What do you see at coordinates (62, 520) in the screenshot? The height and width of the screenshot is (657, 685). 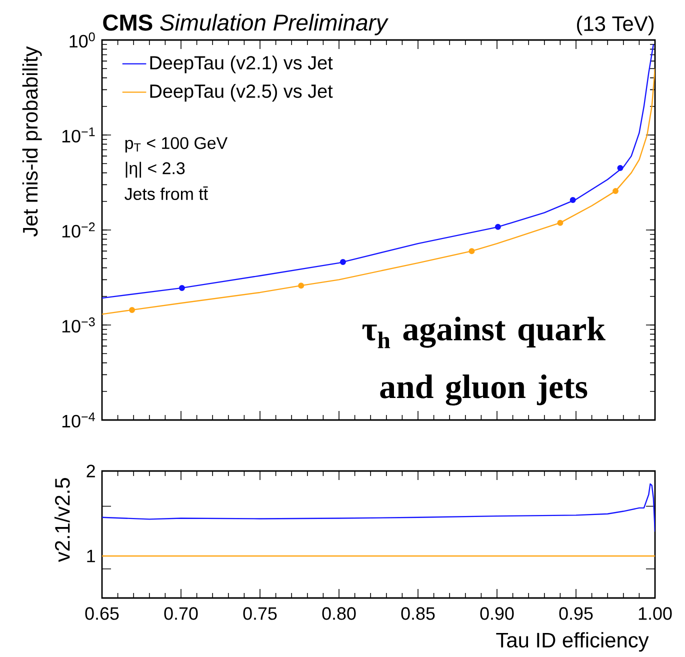 I see `y-axis-title: v2.1/v2.5` at bounding box center [62, 520].